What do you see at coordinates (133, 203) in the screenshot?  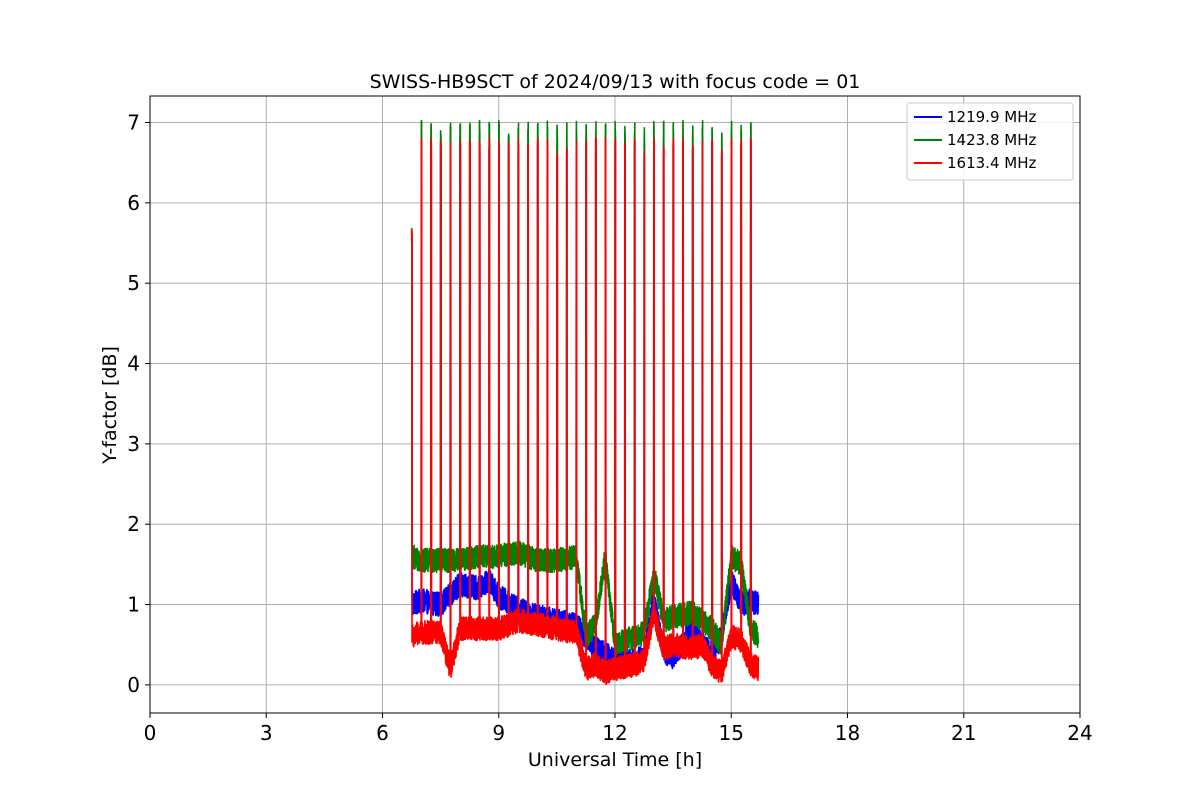 I see `y-tick-label: 6` at bounding box center [133, 203].